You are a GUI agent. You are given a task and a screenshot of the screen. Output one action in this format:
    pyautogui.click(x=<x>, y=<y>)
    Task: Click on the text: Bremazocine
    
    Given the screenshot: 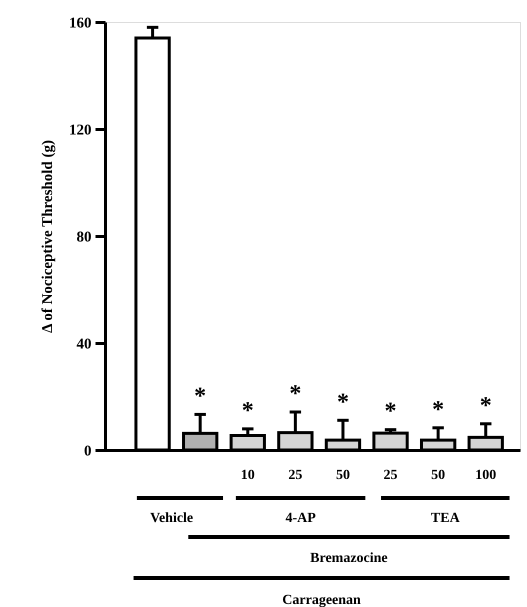 What is the action you would take?
    pyautogui.click(x=349, y=558)
    